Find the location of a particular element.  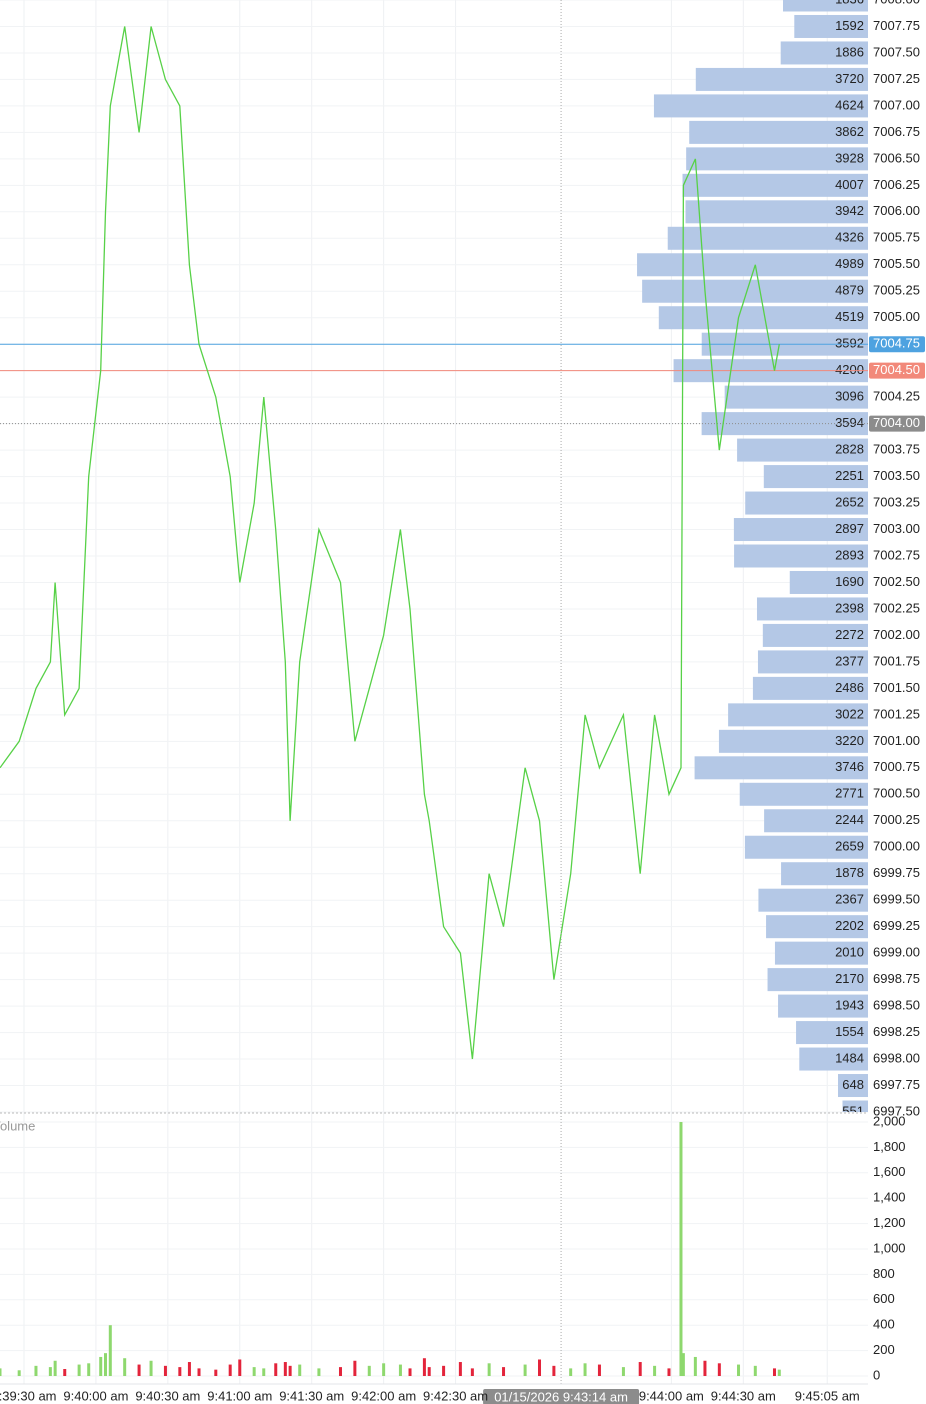

y-tick-label: 2,000 is located at coordinates (889, 1120).